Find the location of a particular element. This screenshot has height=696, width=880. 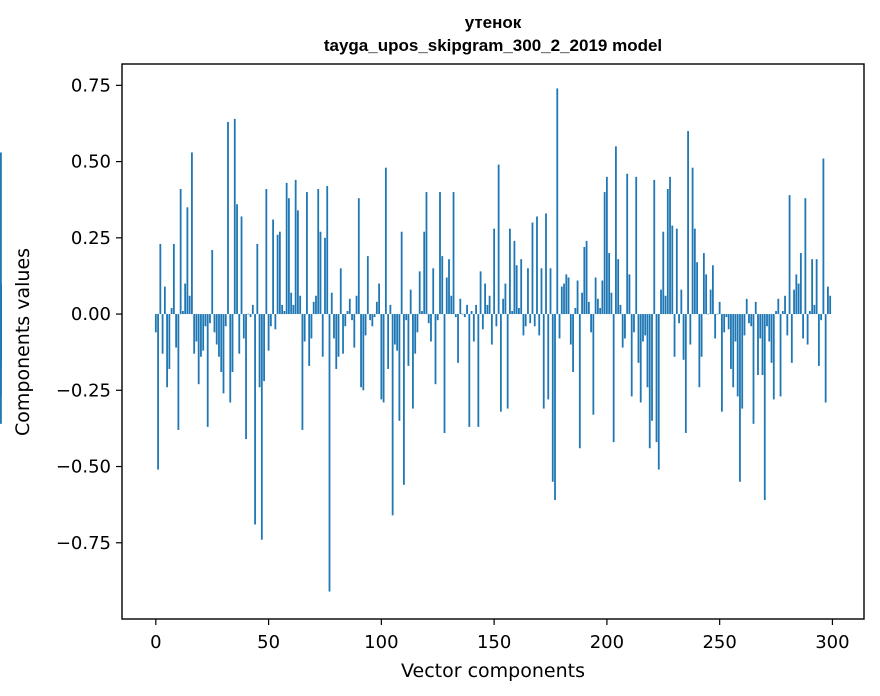

y-tick-label: 0.00 is located at coordinates (91, 314).